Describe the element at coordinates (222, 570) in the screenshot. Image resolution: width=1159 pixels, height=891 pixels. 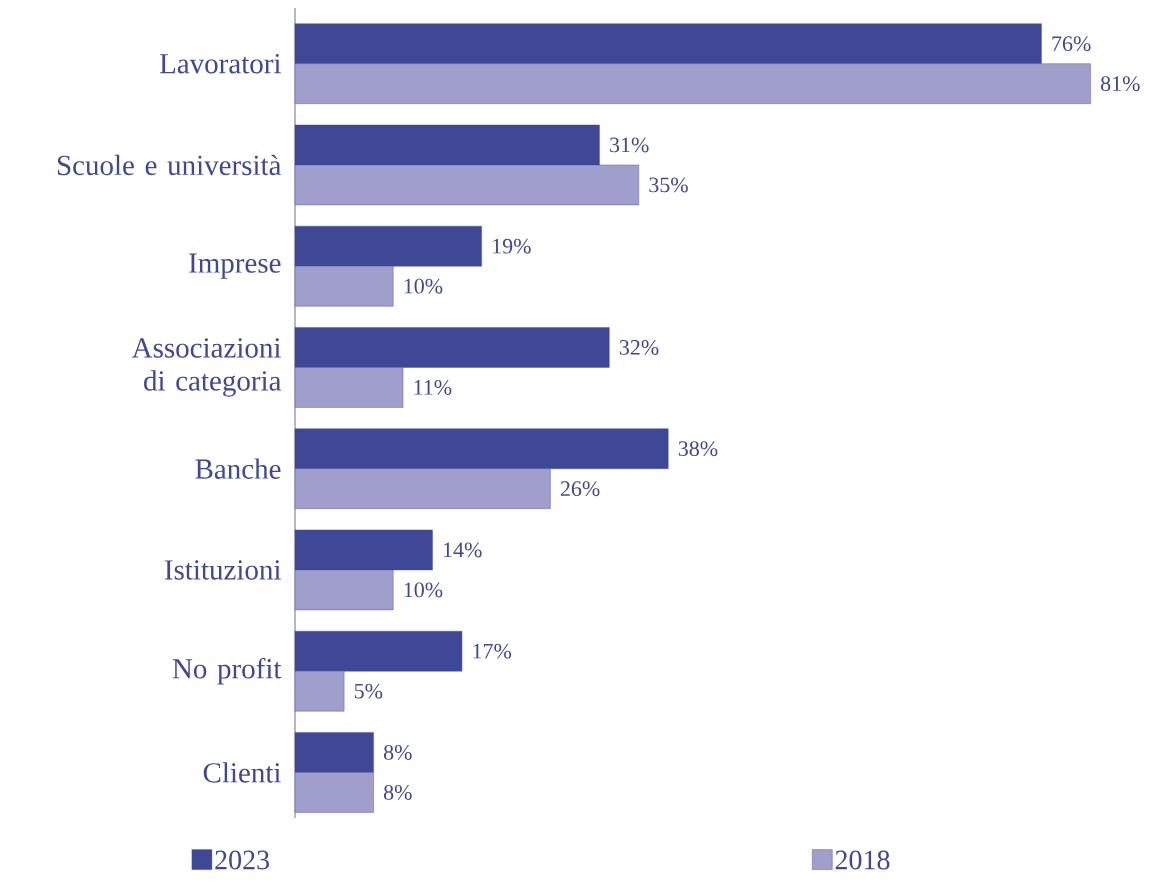
I see `y-tick-label: Istituzioni` at that location.